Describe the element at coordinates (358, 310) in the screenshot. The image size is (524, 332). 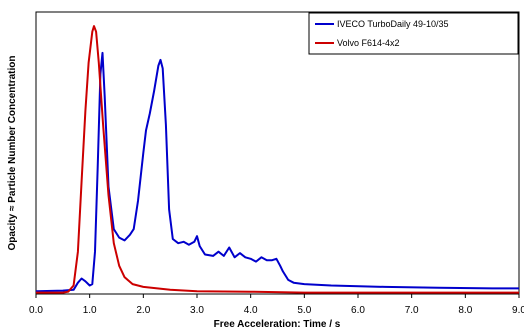
I see `x-tick-label: 6.0` at that location.